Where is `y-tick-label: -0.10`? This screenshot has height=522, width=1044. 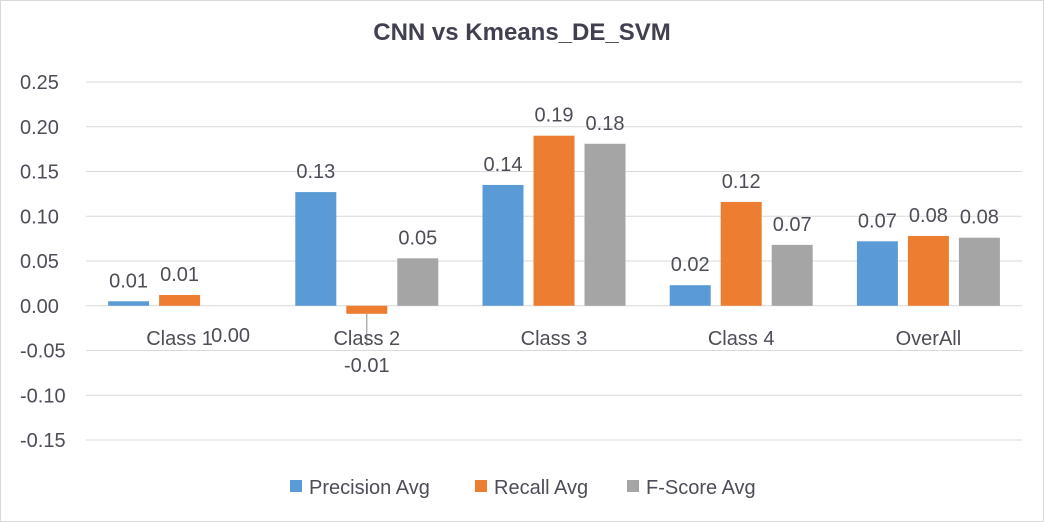 y-tick-label: -0.10 is located at coordinates (43, 396).